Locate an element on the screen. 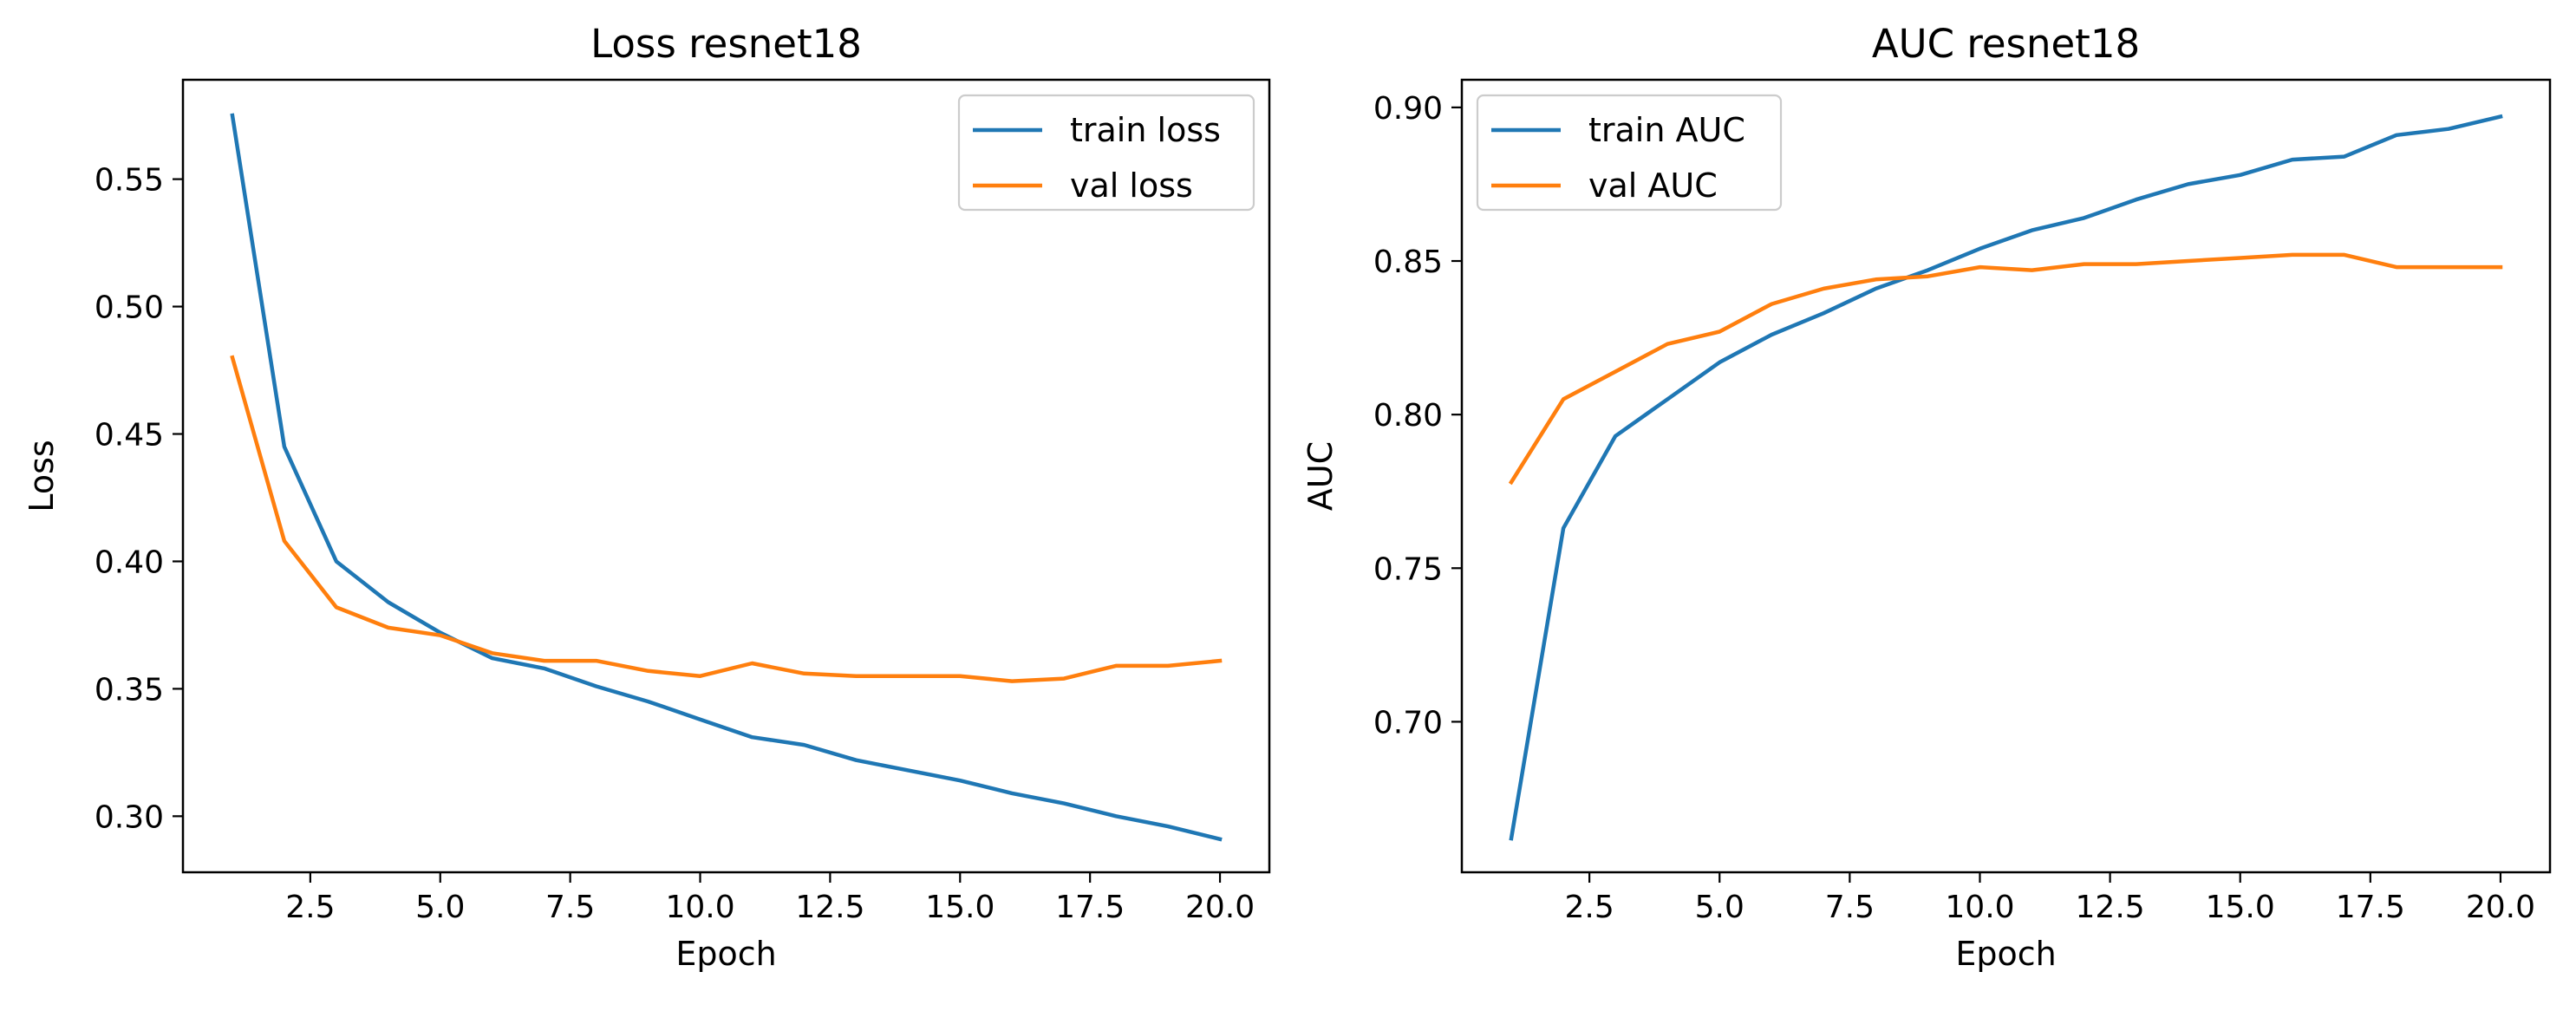 Image resolution: width=2576 pixels, height=1011 pixels. y-axis-label: Loss is located at coordinates (42, 476).